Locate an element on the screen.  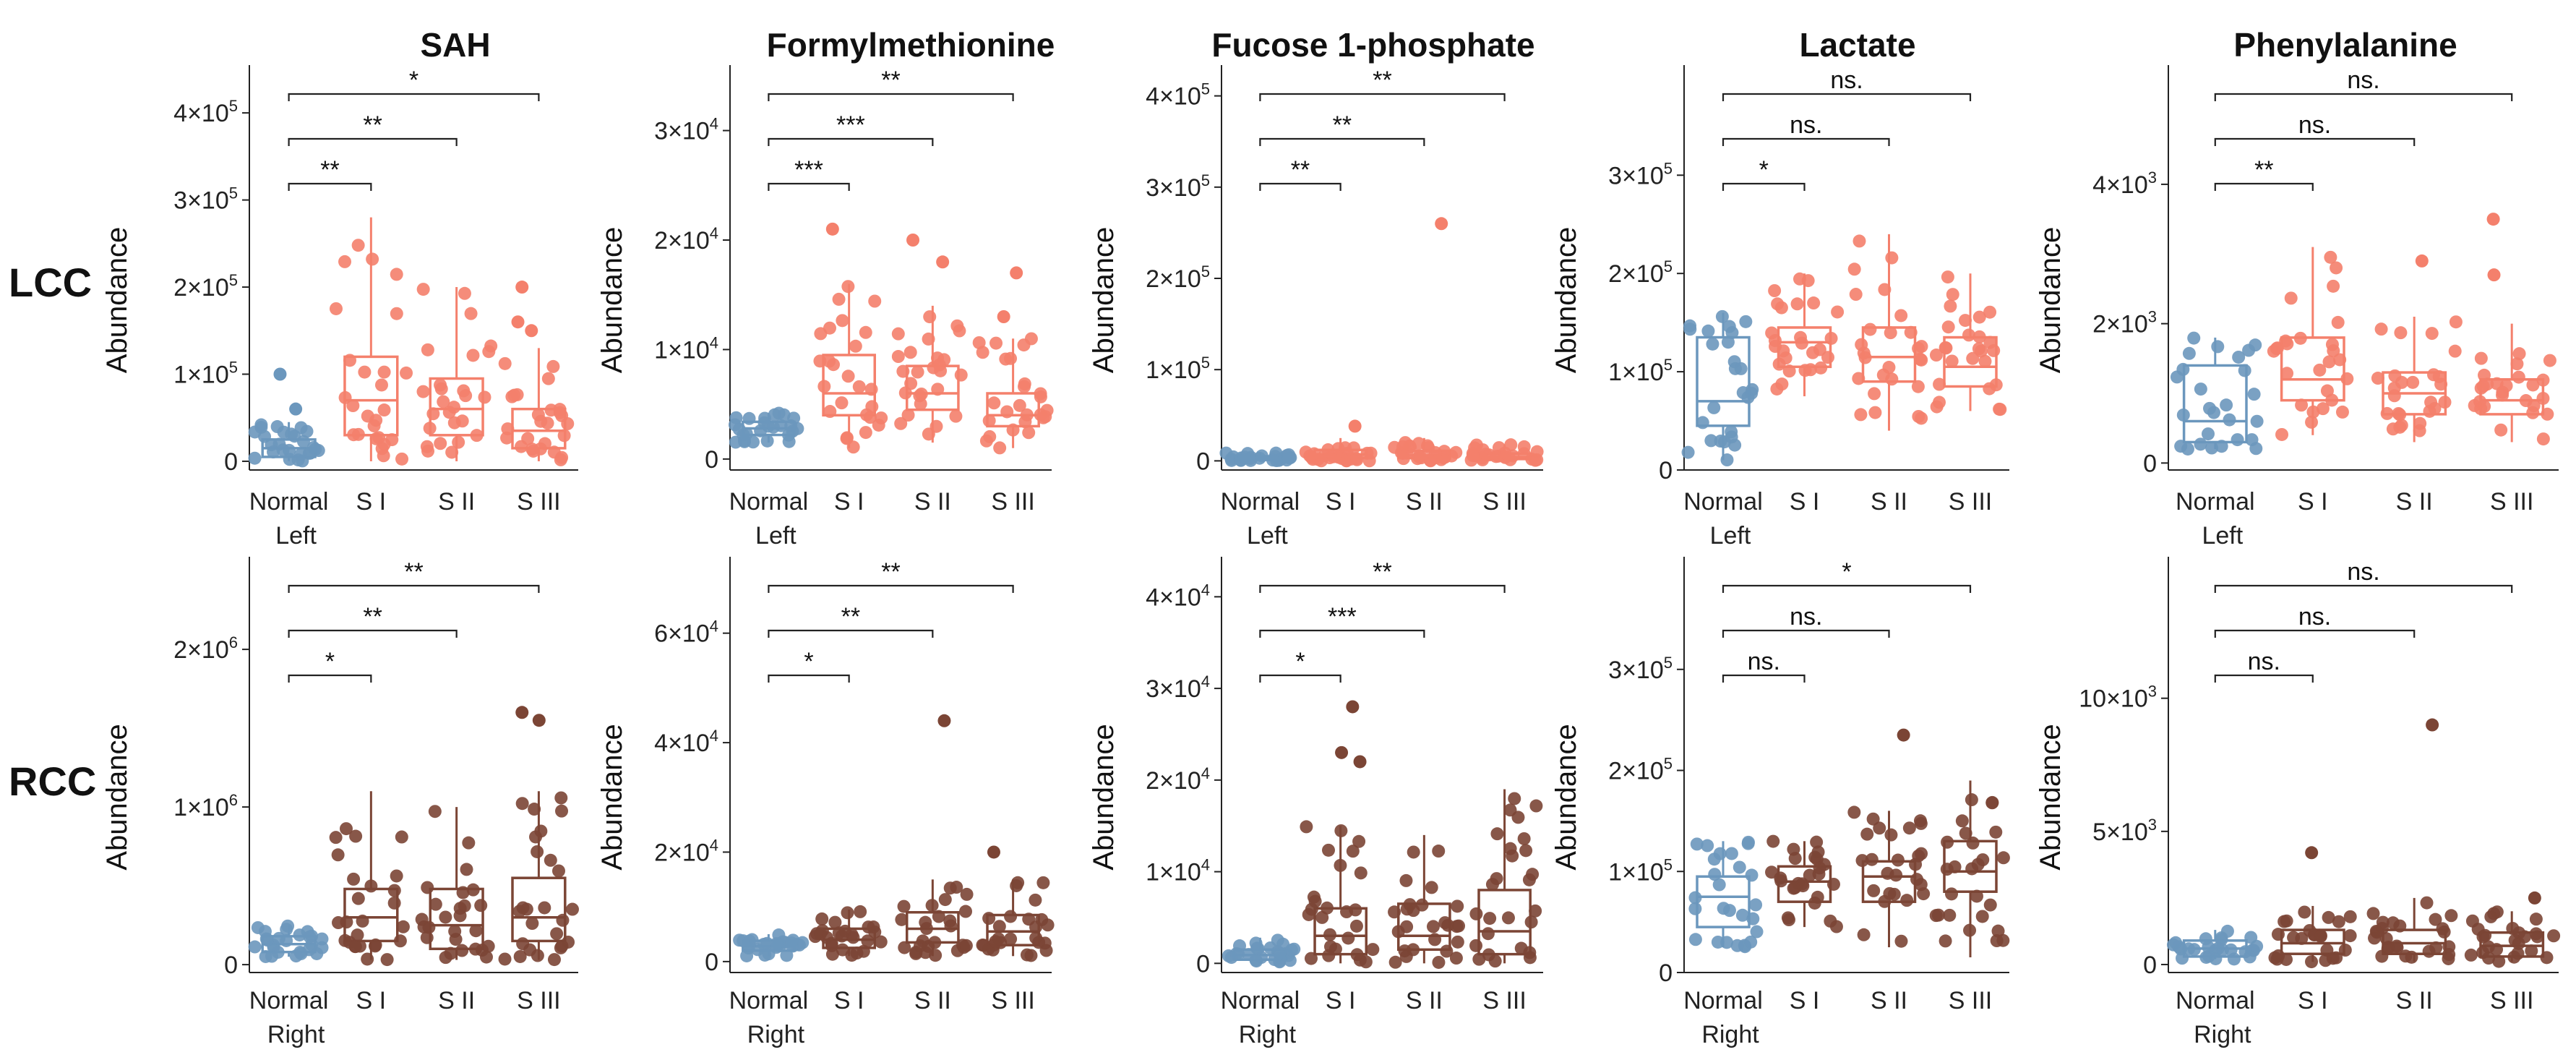
significance-bracket: * is located at coordinates (809, 665).